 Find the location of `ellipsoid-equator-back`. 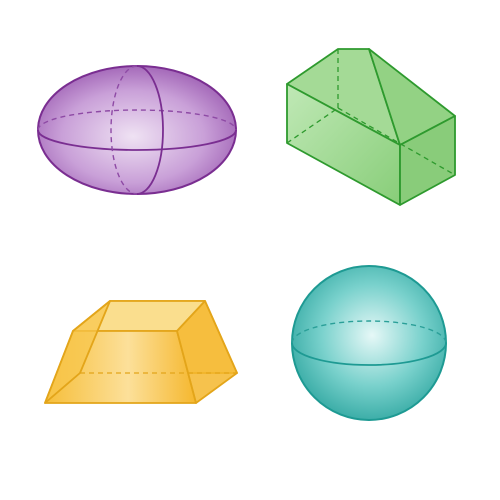

ellipsoid-equator-back is located at coordinates (137, 120).